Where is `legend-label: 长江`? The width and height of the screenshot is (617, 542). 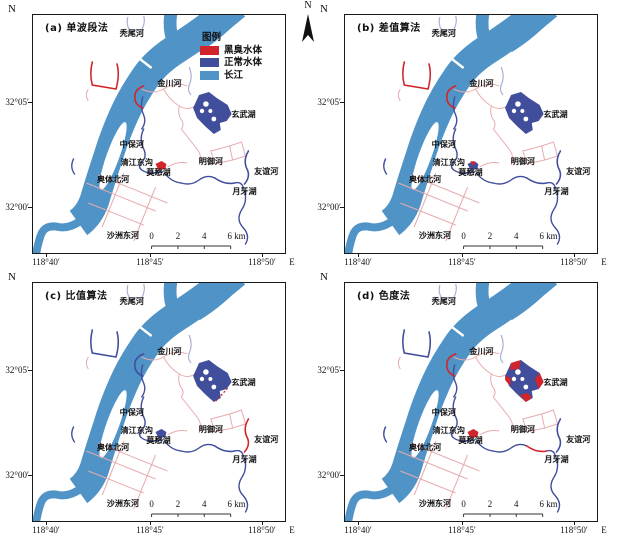 legend-label: 长江 is located at coordinates (234, 75).